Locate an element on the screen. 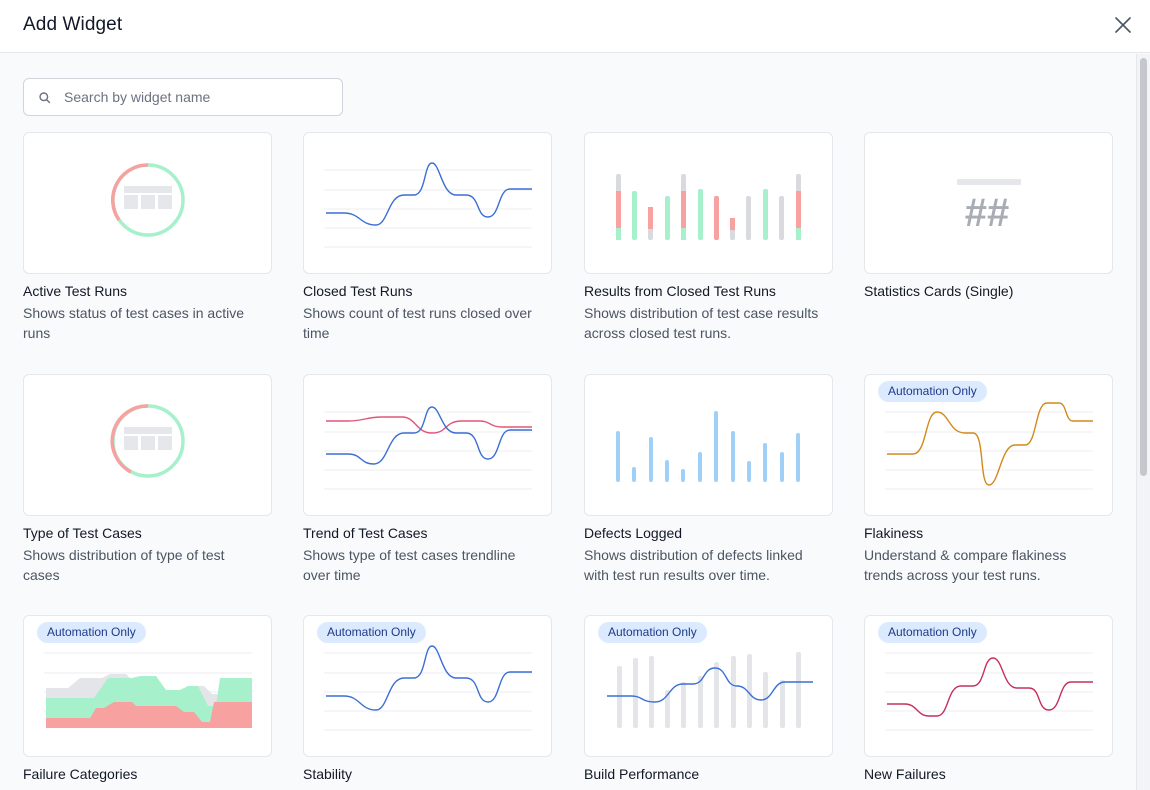 This screenshot has width=1150, height=790. widget-name: Closed Test Runs is located at coordinates (358, 291).